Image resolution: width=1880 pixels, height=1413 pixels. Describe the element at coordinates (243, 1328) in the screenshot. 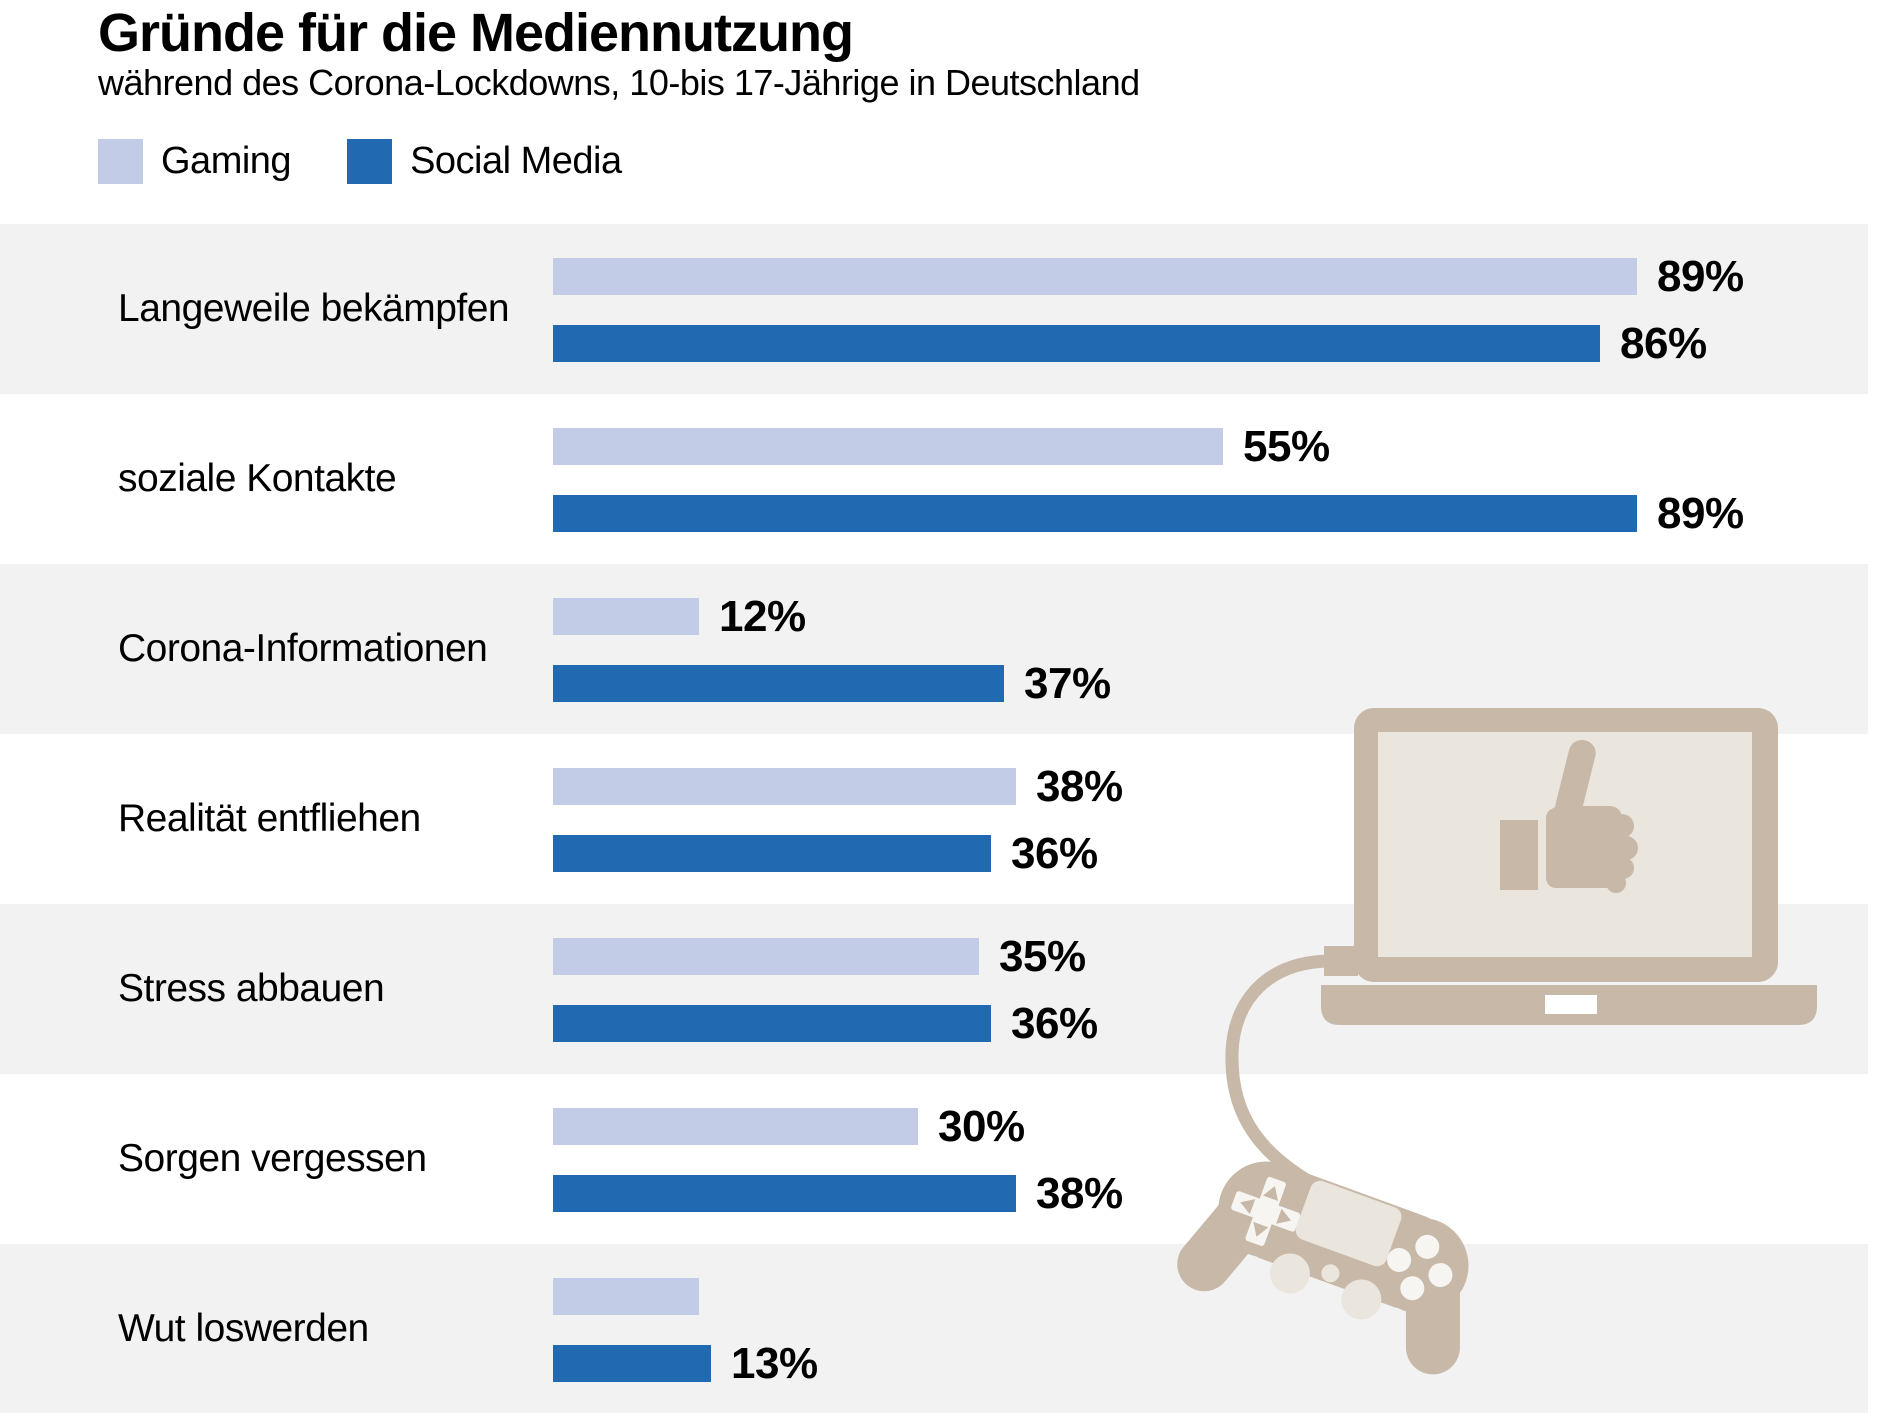

I see `category-label: Wut loswerden` at that location.